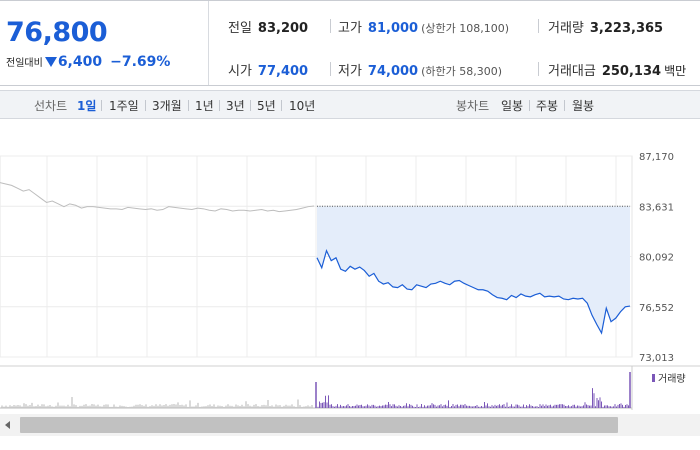 The image size is (700, 450). What do you see at coordinates (420, 71) in the screenshot?
I see `quote-low: 저가 74,000 (하한가 58,300)` at bounding box center [420, 71].